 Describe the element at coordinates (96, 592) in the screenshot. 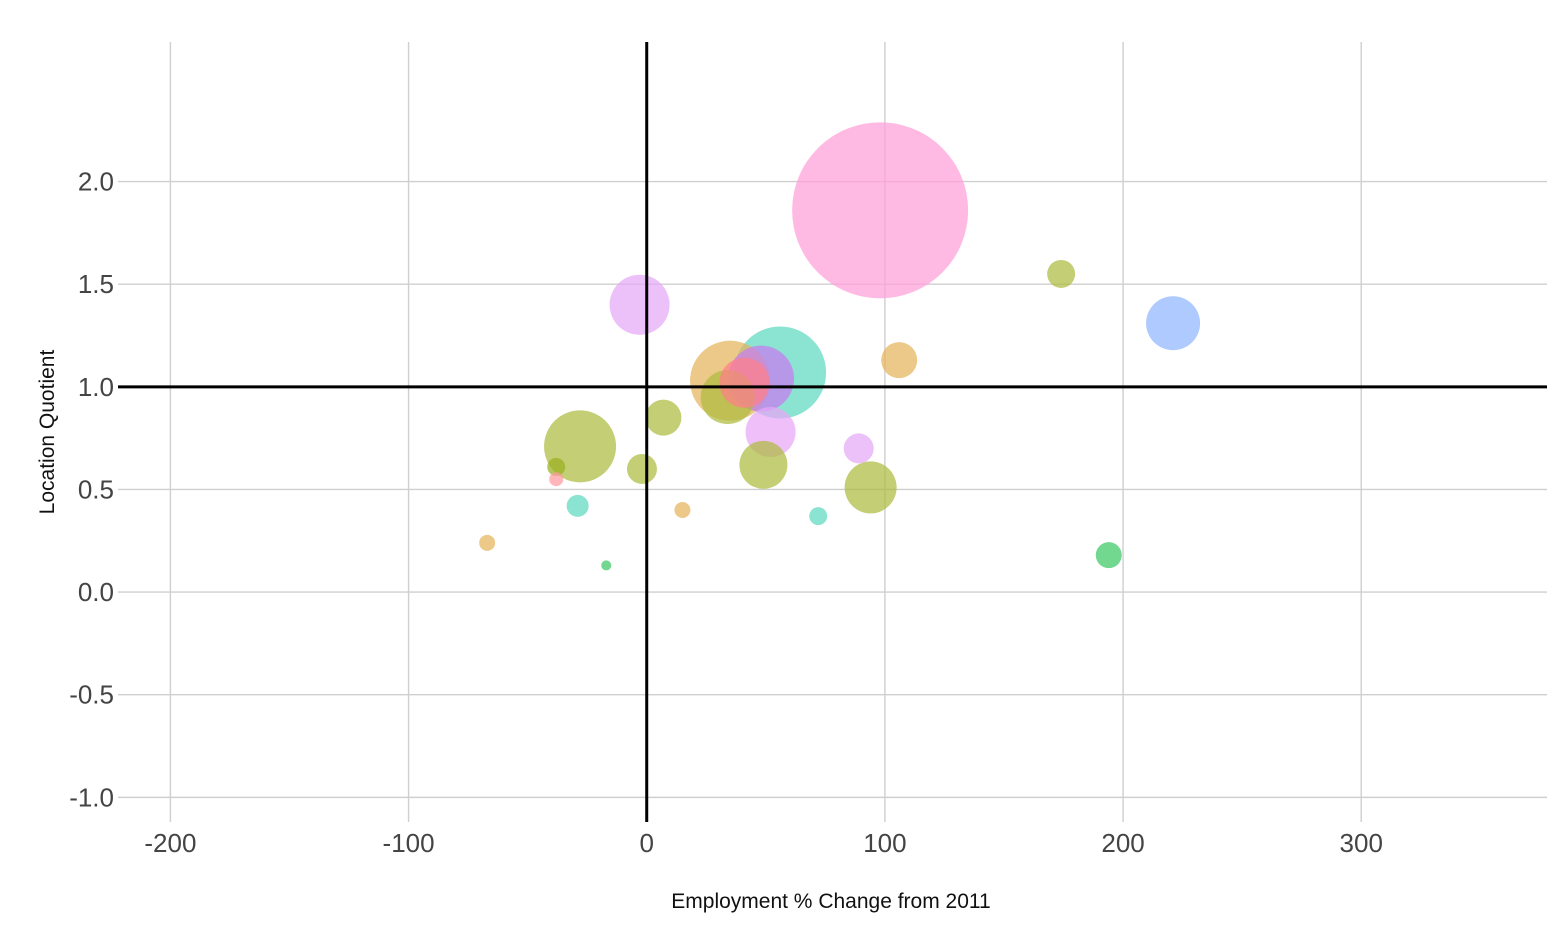

I see `y-tick-label: 0.0` at that location.